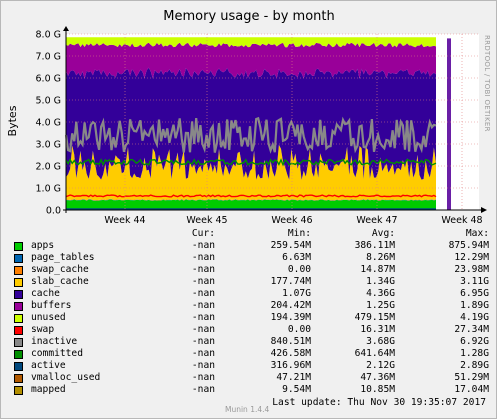  I want to click on legend-min: 0.00, so click(299, 329).